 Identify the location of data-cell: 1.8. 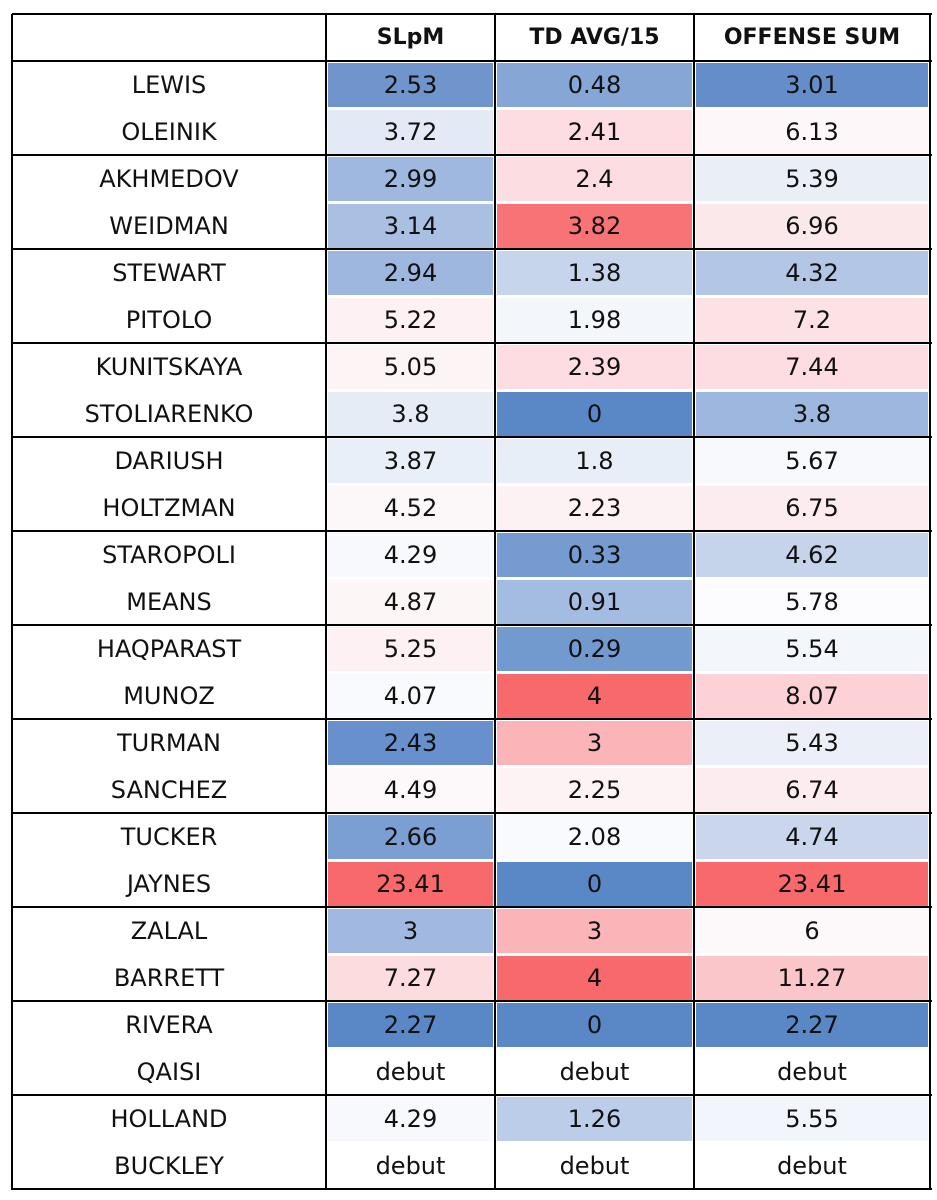
(594, 461).